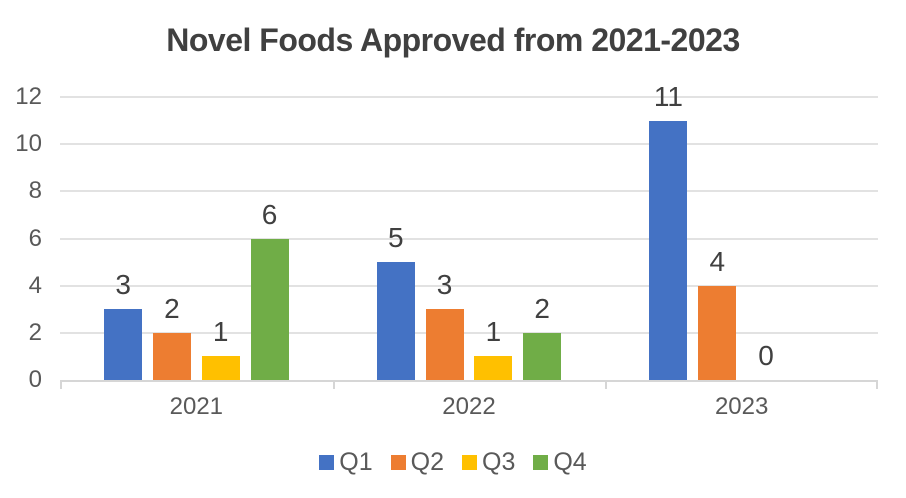 The height and width of the screenshot is (498, 906). I want to click on legend-marker-q3-icon, so click(469, 462).